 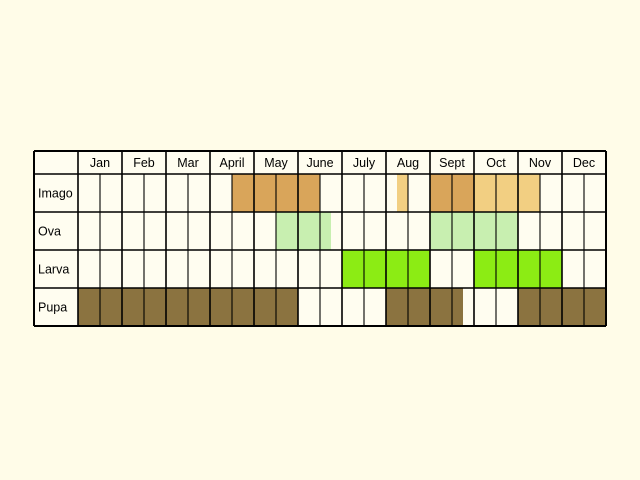 I want to click on month-label-nov: Nov, so click(x=540, y=163).